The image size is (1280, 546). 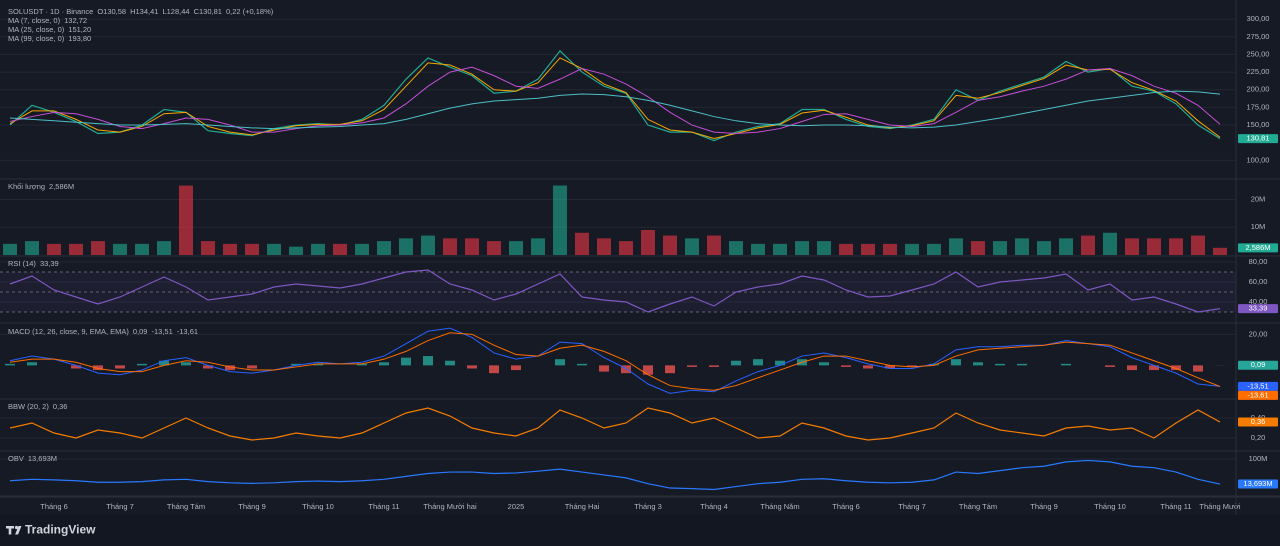 I want to click on y-tick-label: 20M, so click(x=1258, y=198).